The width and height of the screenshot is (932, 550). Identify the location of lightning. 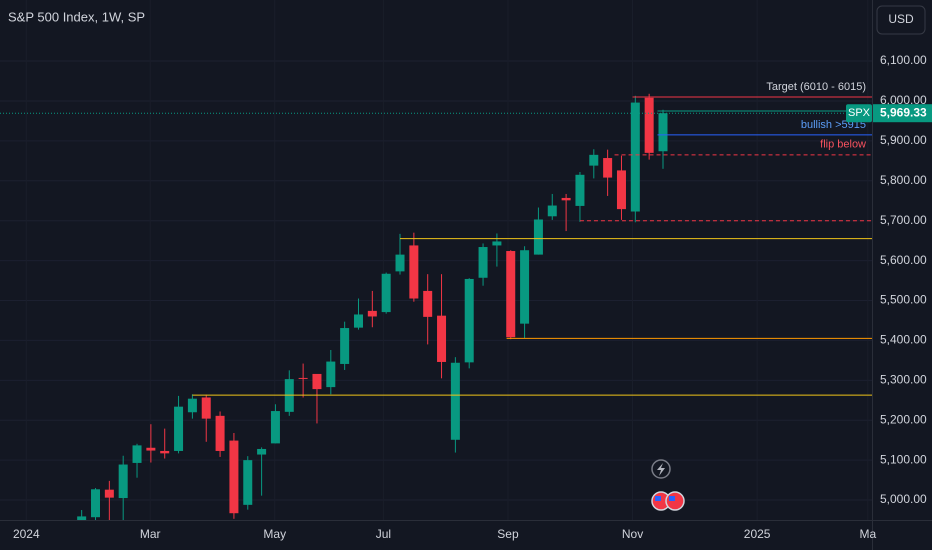
(661, 469).